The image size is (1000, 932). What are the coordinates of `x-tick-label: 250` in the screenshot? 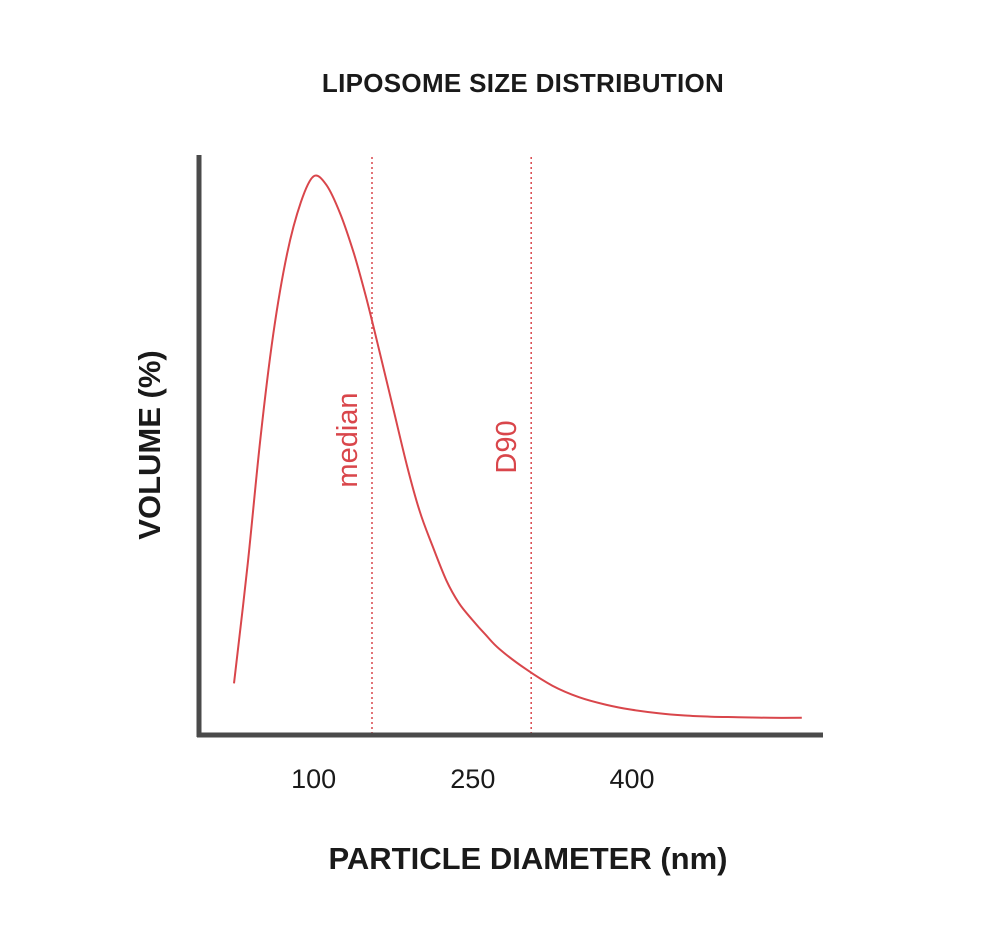 It's located at (472, 779).